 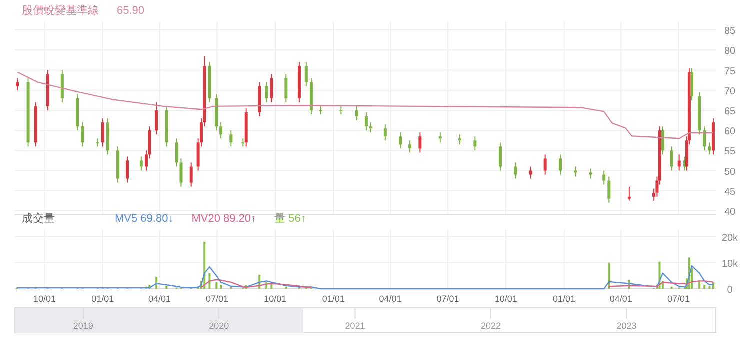 I want to click on x2-tick-label: 2020, so click(x=219, y=326).